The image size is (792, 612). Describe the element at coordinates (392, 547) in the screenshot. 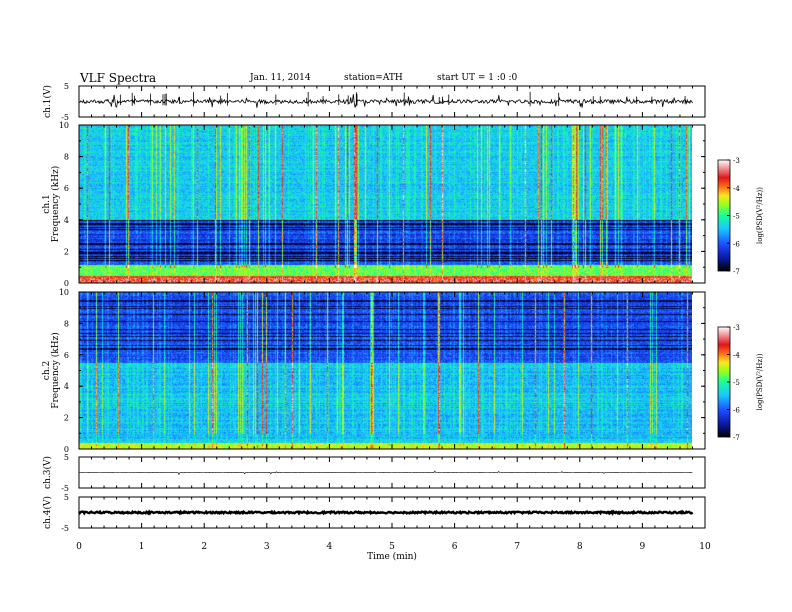

I see `x-tick-label: 5` at that location.